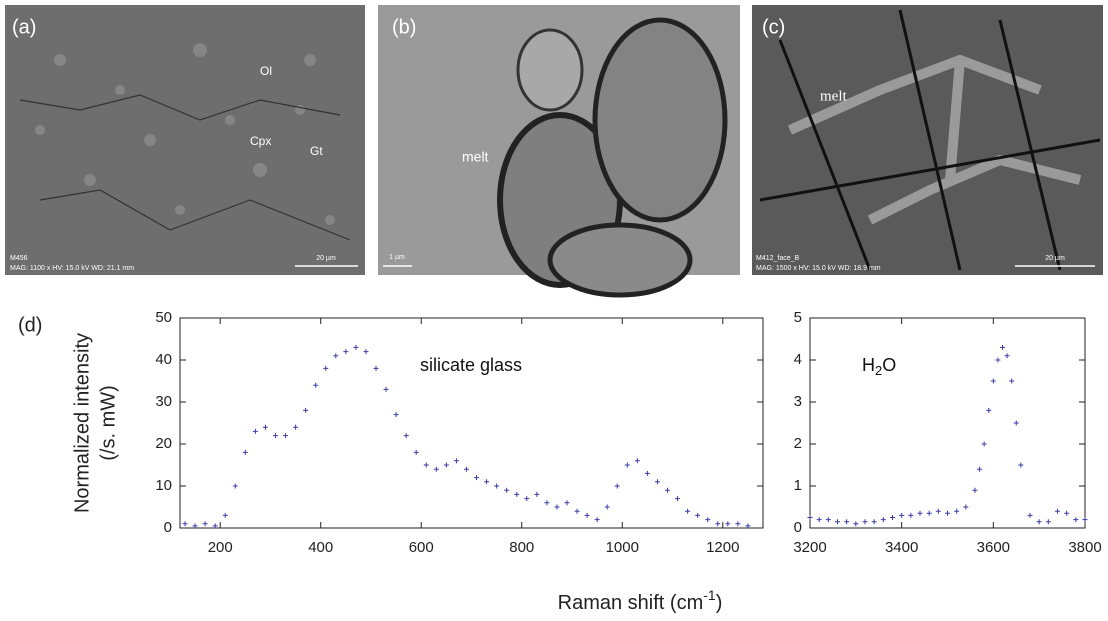  Describe the element at coordinates (622, 547) in the screenshot. I see `x-tick-label: 1000` at that location.